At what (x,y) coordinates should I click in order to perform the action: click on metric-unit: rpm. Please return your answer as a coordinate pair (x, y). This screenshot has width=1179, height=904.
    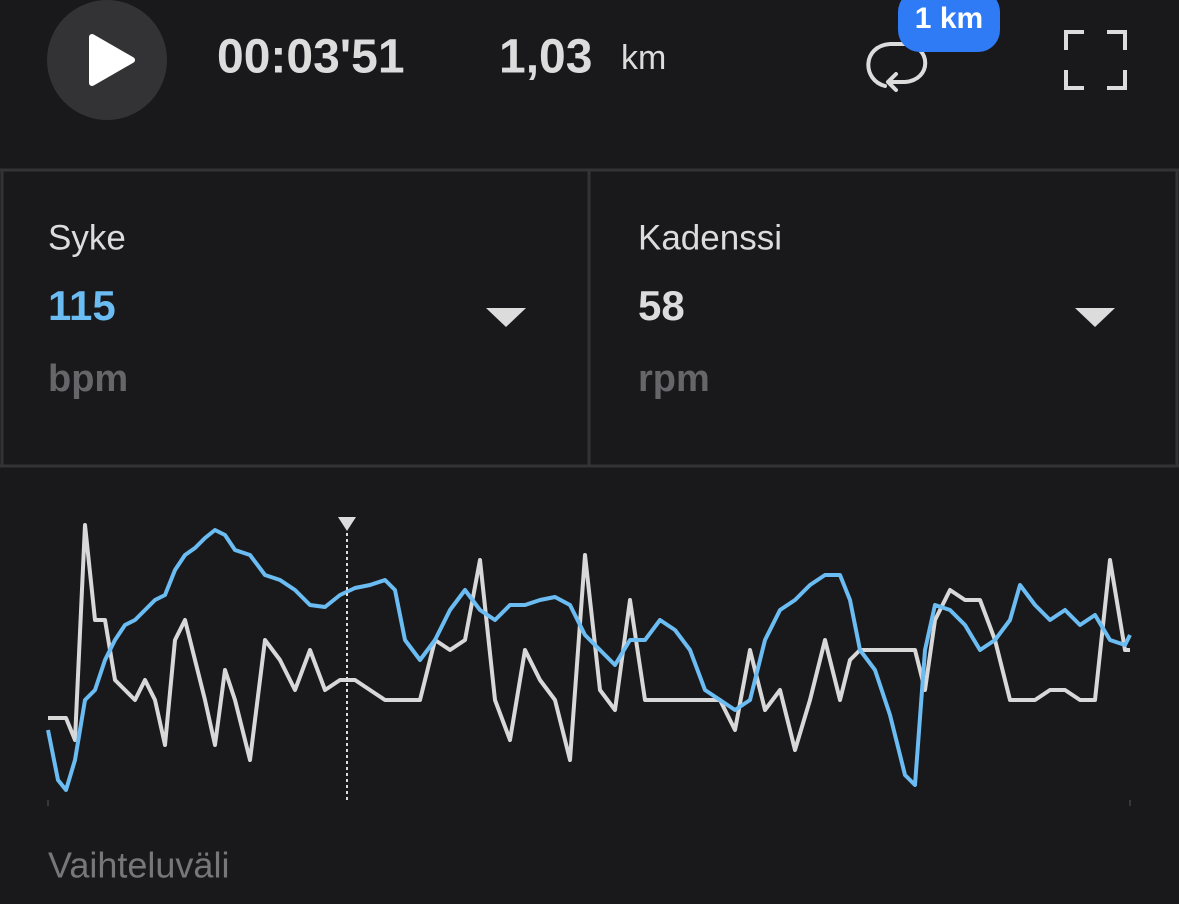
    Looking at the image, I should click on (674, 379).